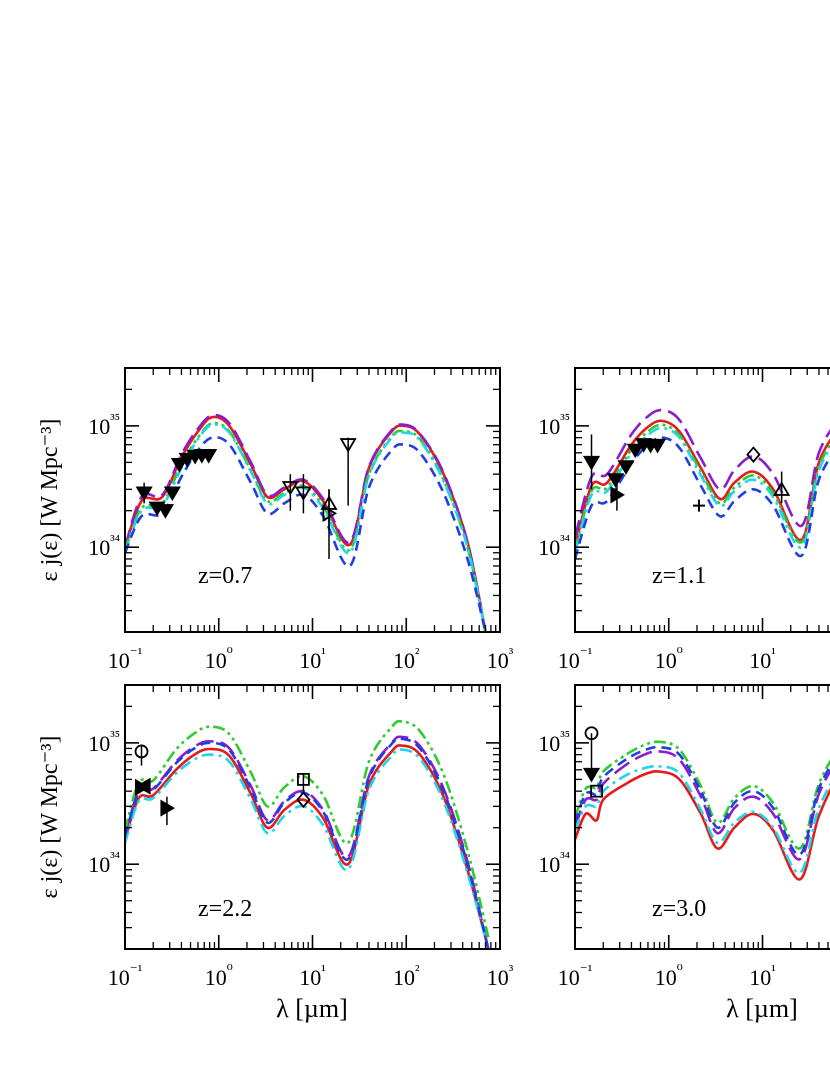  Describe the element at coordinates (679, 909) in the screenshot. I see `panel-annotation: z=3.0` at that location.